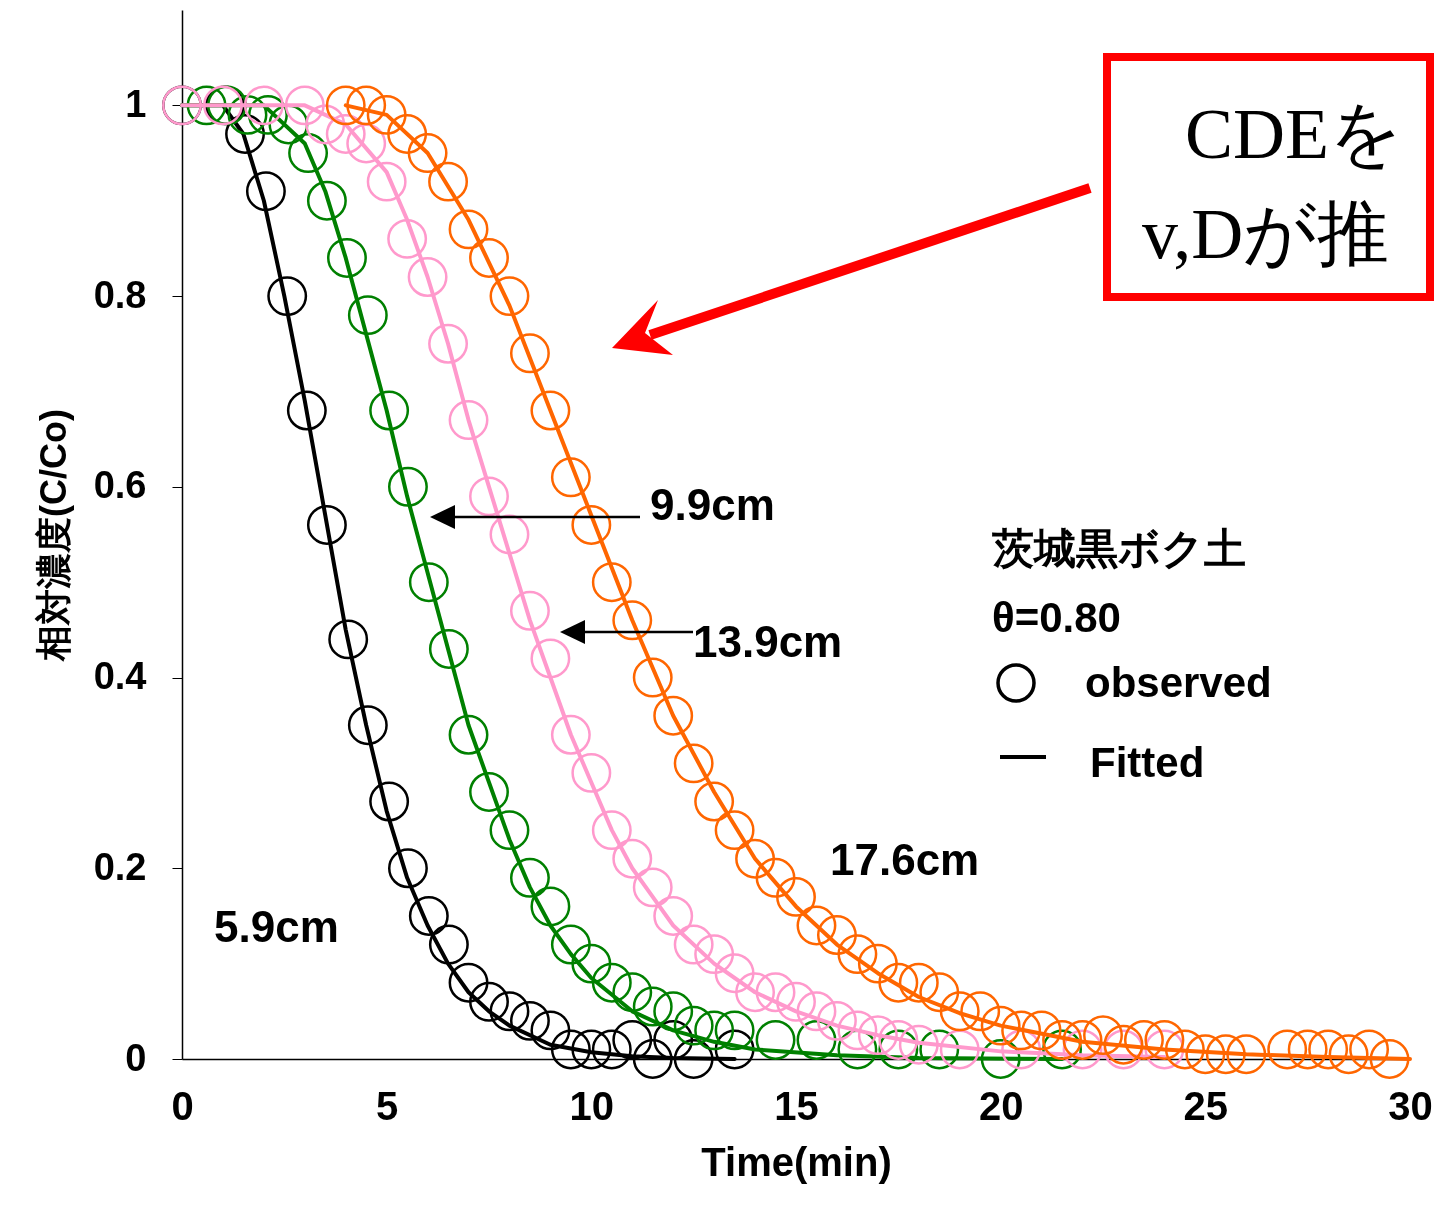 The image size is (1434, 1228). I want to click on x-tick-label: 25, so click(1206, 1105).